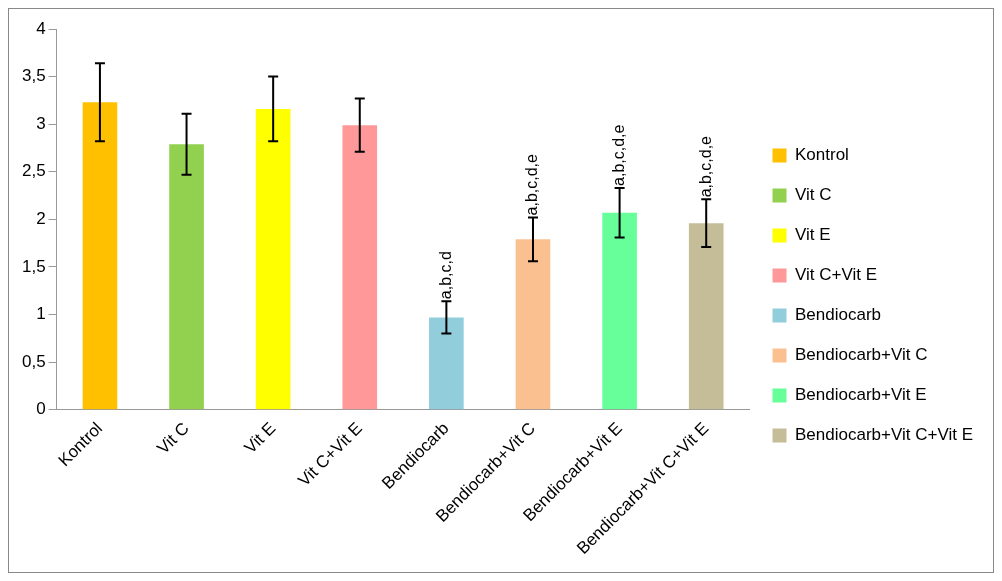 The height and width of the screenshot is (581, 1002). What do you see at coordinates (33, 76) in the screenshot?
I see `y-tick-label: 3,5` at bounding box center [33, 76].